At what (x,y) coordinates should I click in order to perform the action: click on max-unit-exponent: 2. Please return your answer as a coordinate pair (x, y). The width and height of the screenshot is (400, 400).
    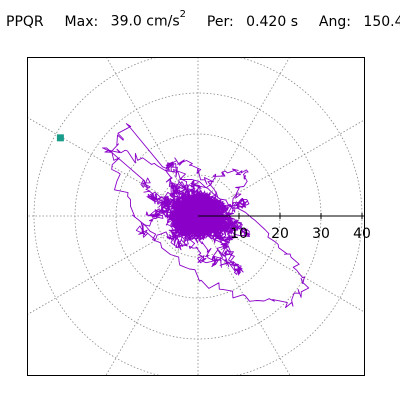
    Looking at the image, I should click on (183, 14).